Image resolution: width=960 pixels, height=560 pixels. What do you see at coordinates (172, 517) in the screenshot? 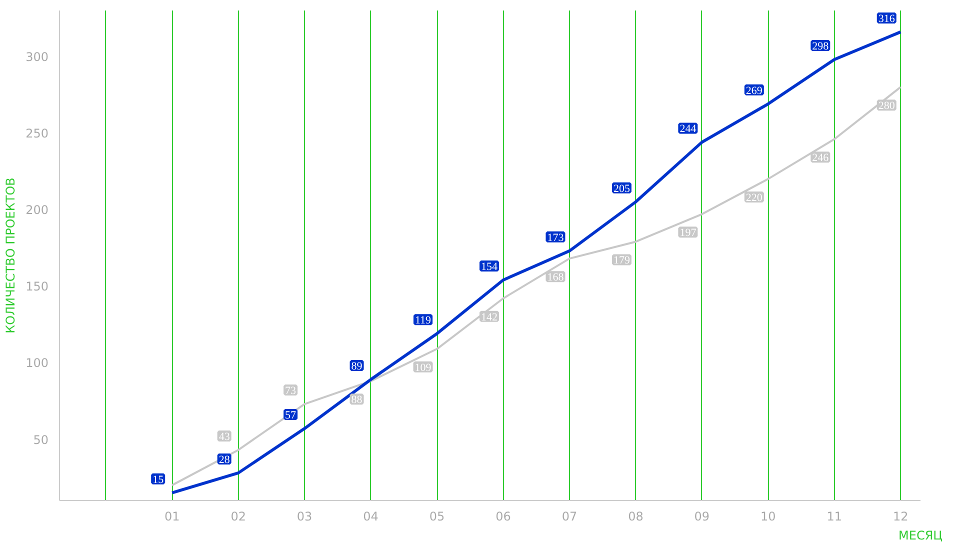
I see `x-tick-label: 01` at bounding box center [172, 517].